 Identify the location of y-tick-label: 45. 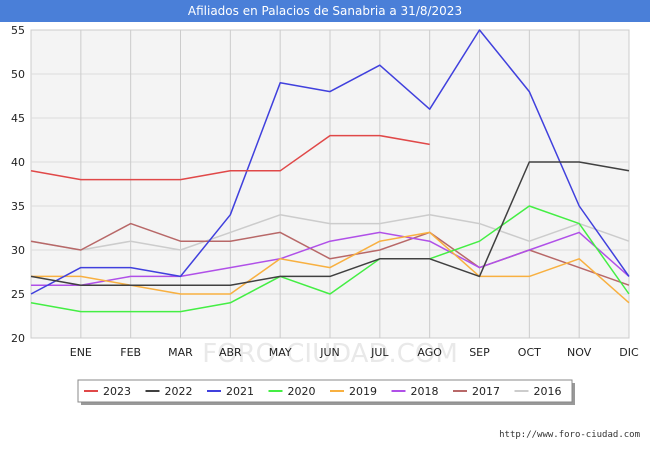
(18, 118).